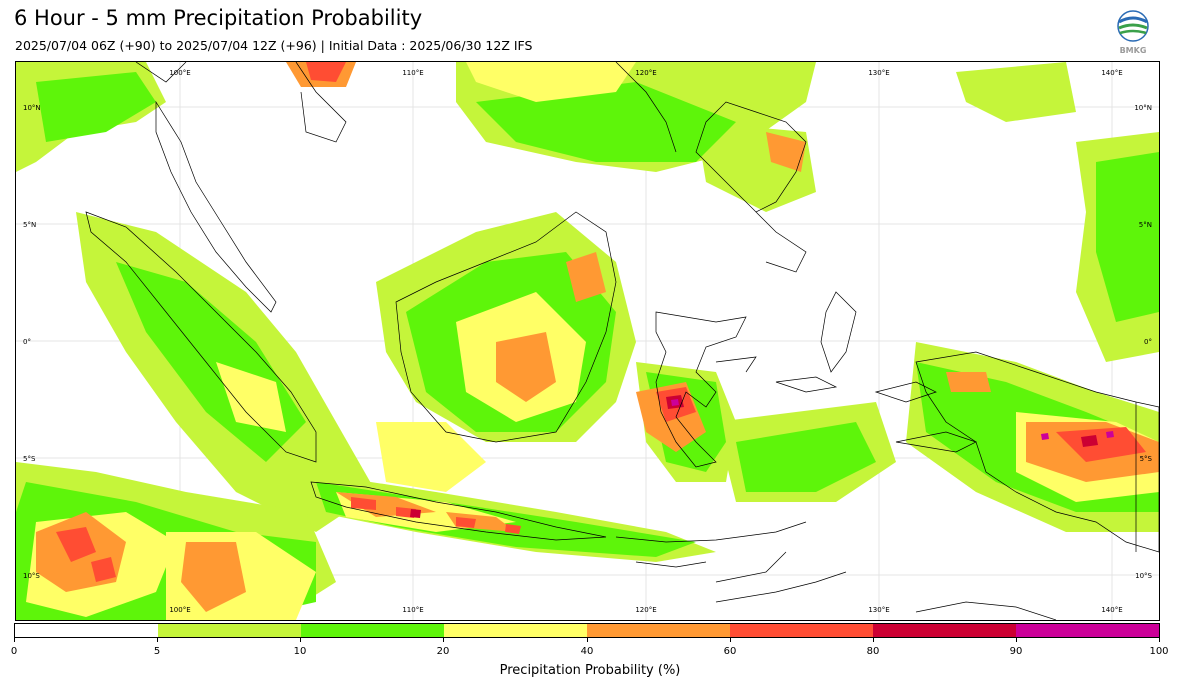 The height and width of the screenshot is (690, 1180). What do you see at coordinates (1133, 50) in the screenshot?
I see `logo-text: BMKG` at bounding box center [1133, 50].